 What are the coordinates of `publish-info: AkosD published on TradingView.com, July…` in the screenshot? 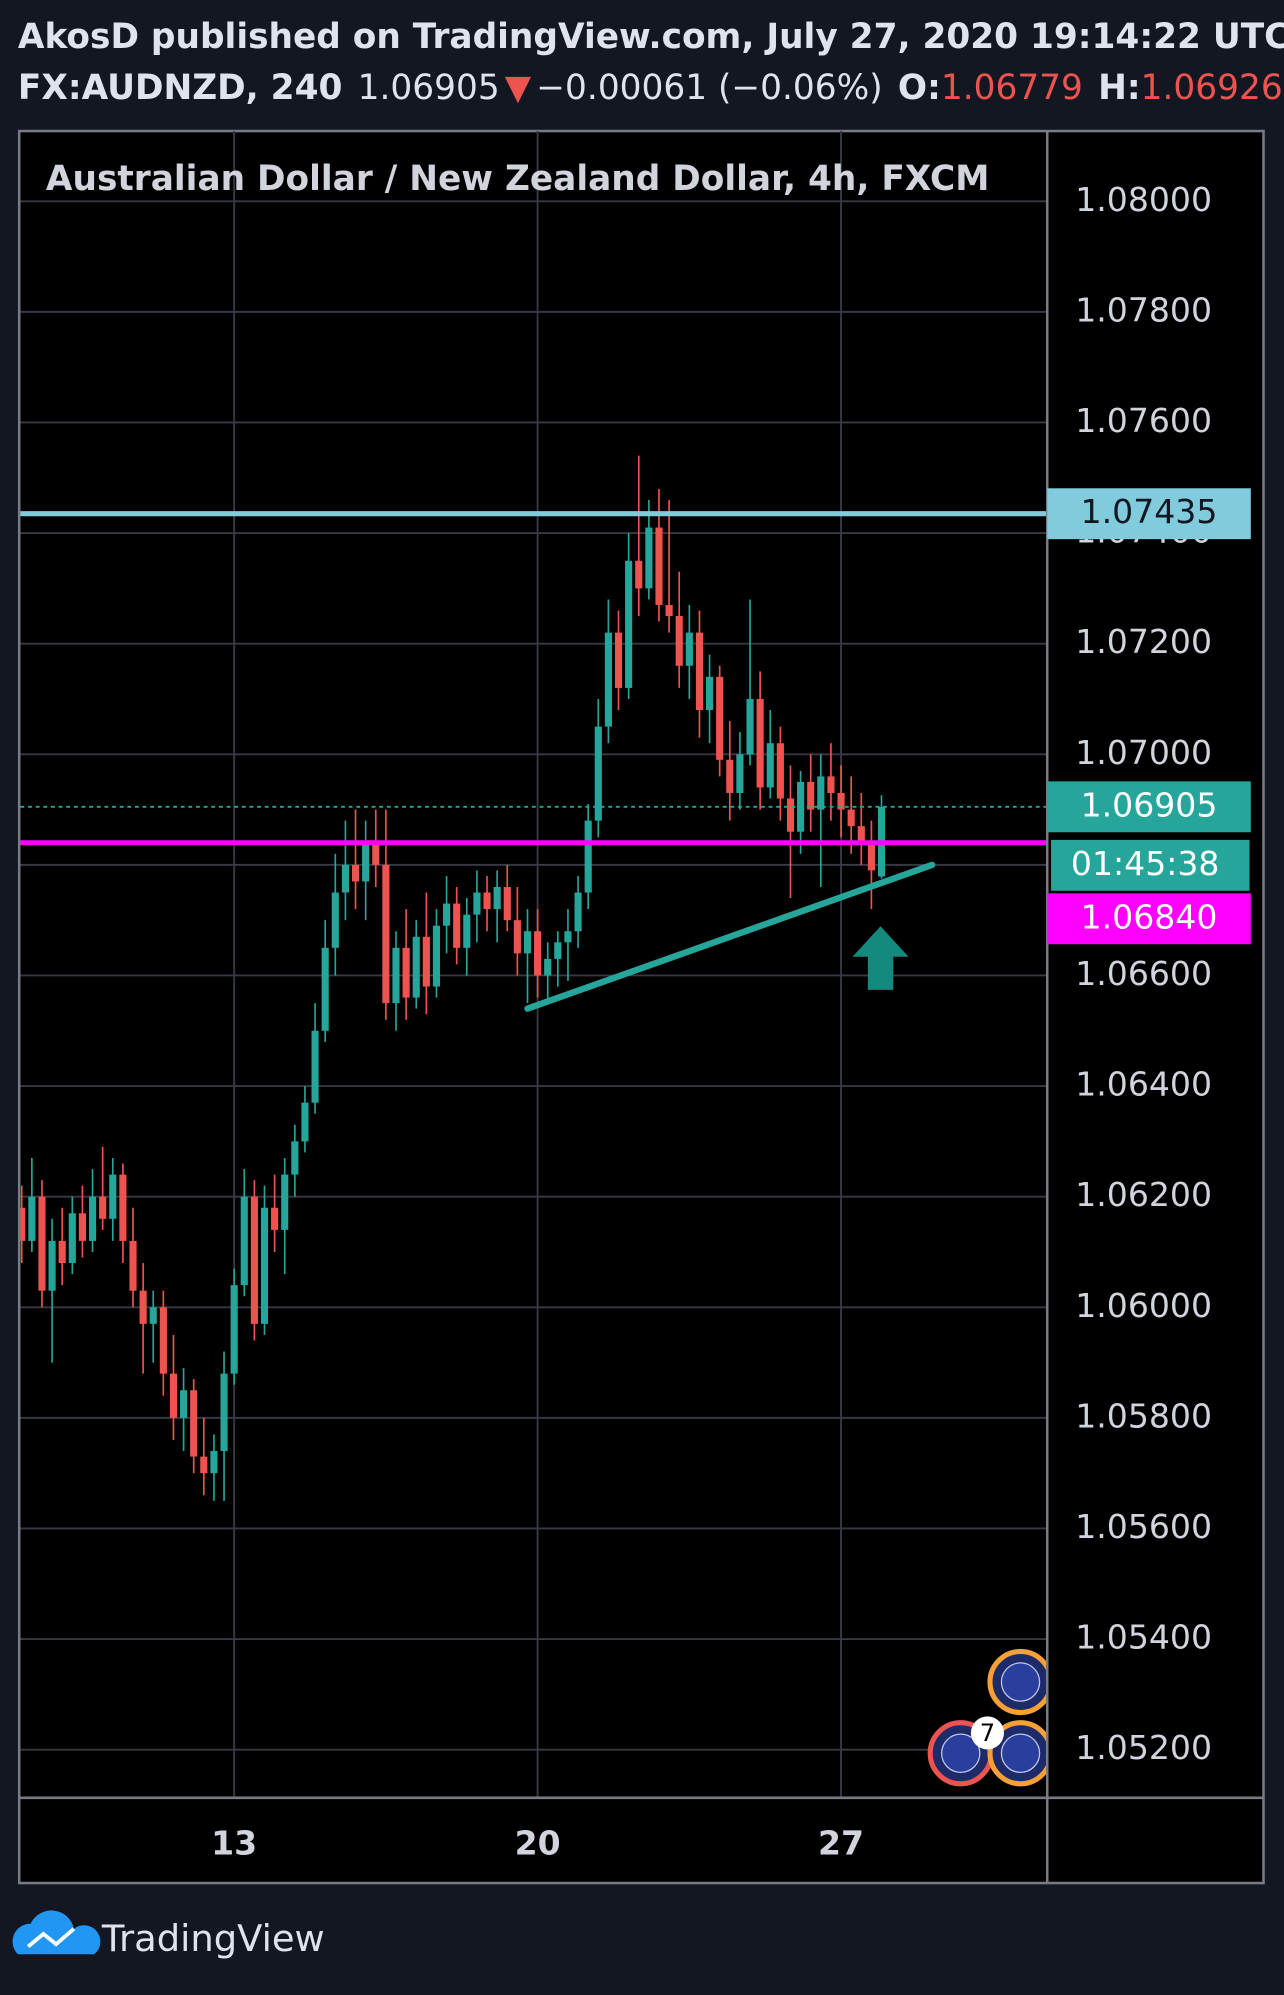 It's located at (651, 37).